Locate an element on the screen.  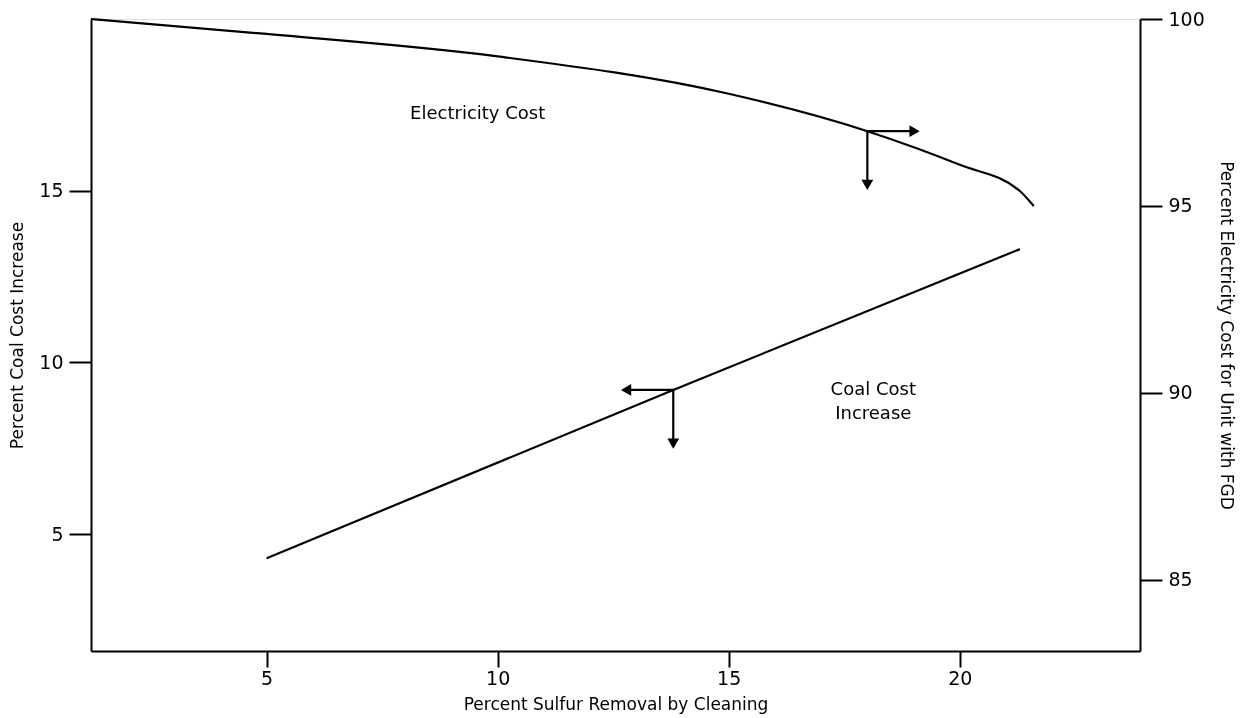
y-tick-label: 15 is located at coordinates (51, 190).